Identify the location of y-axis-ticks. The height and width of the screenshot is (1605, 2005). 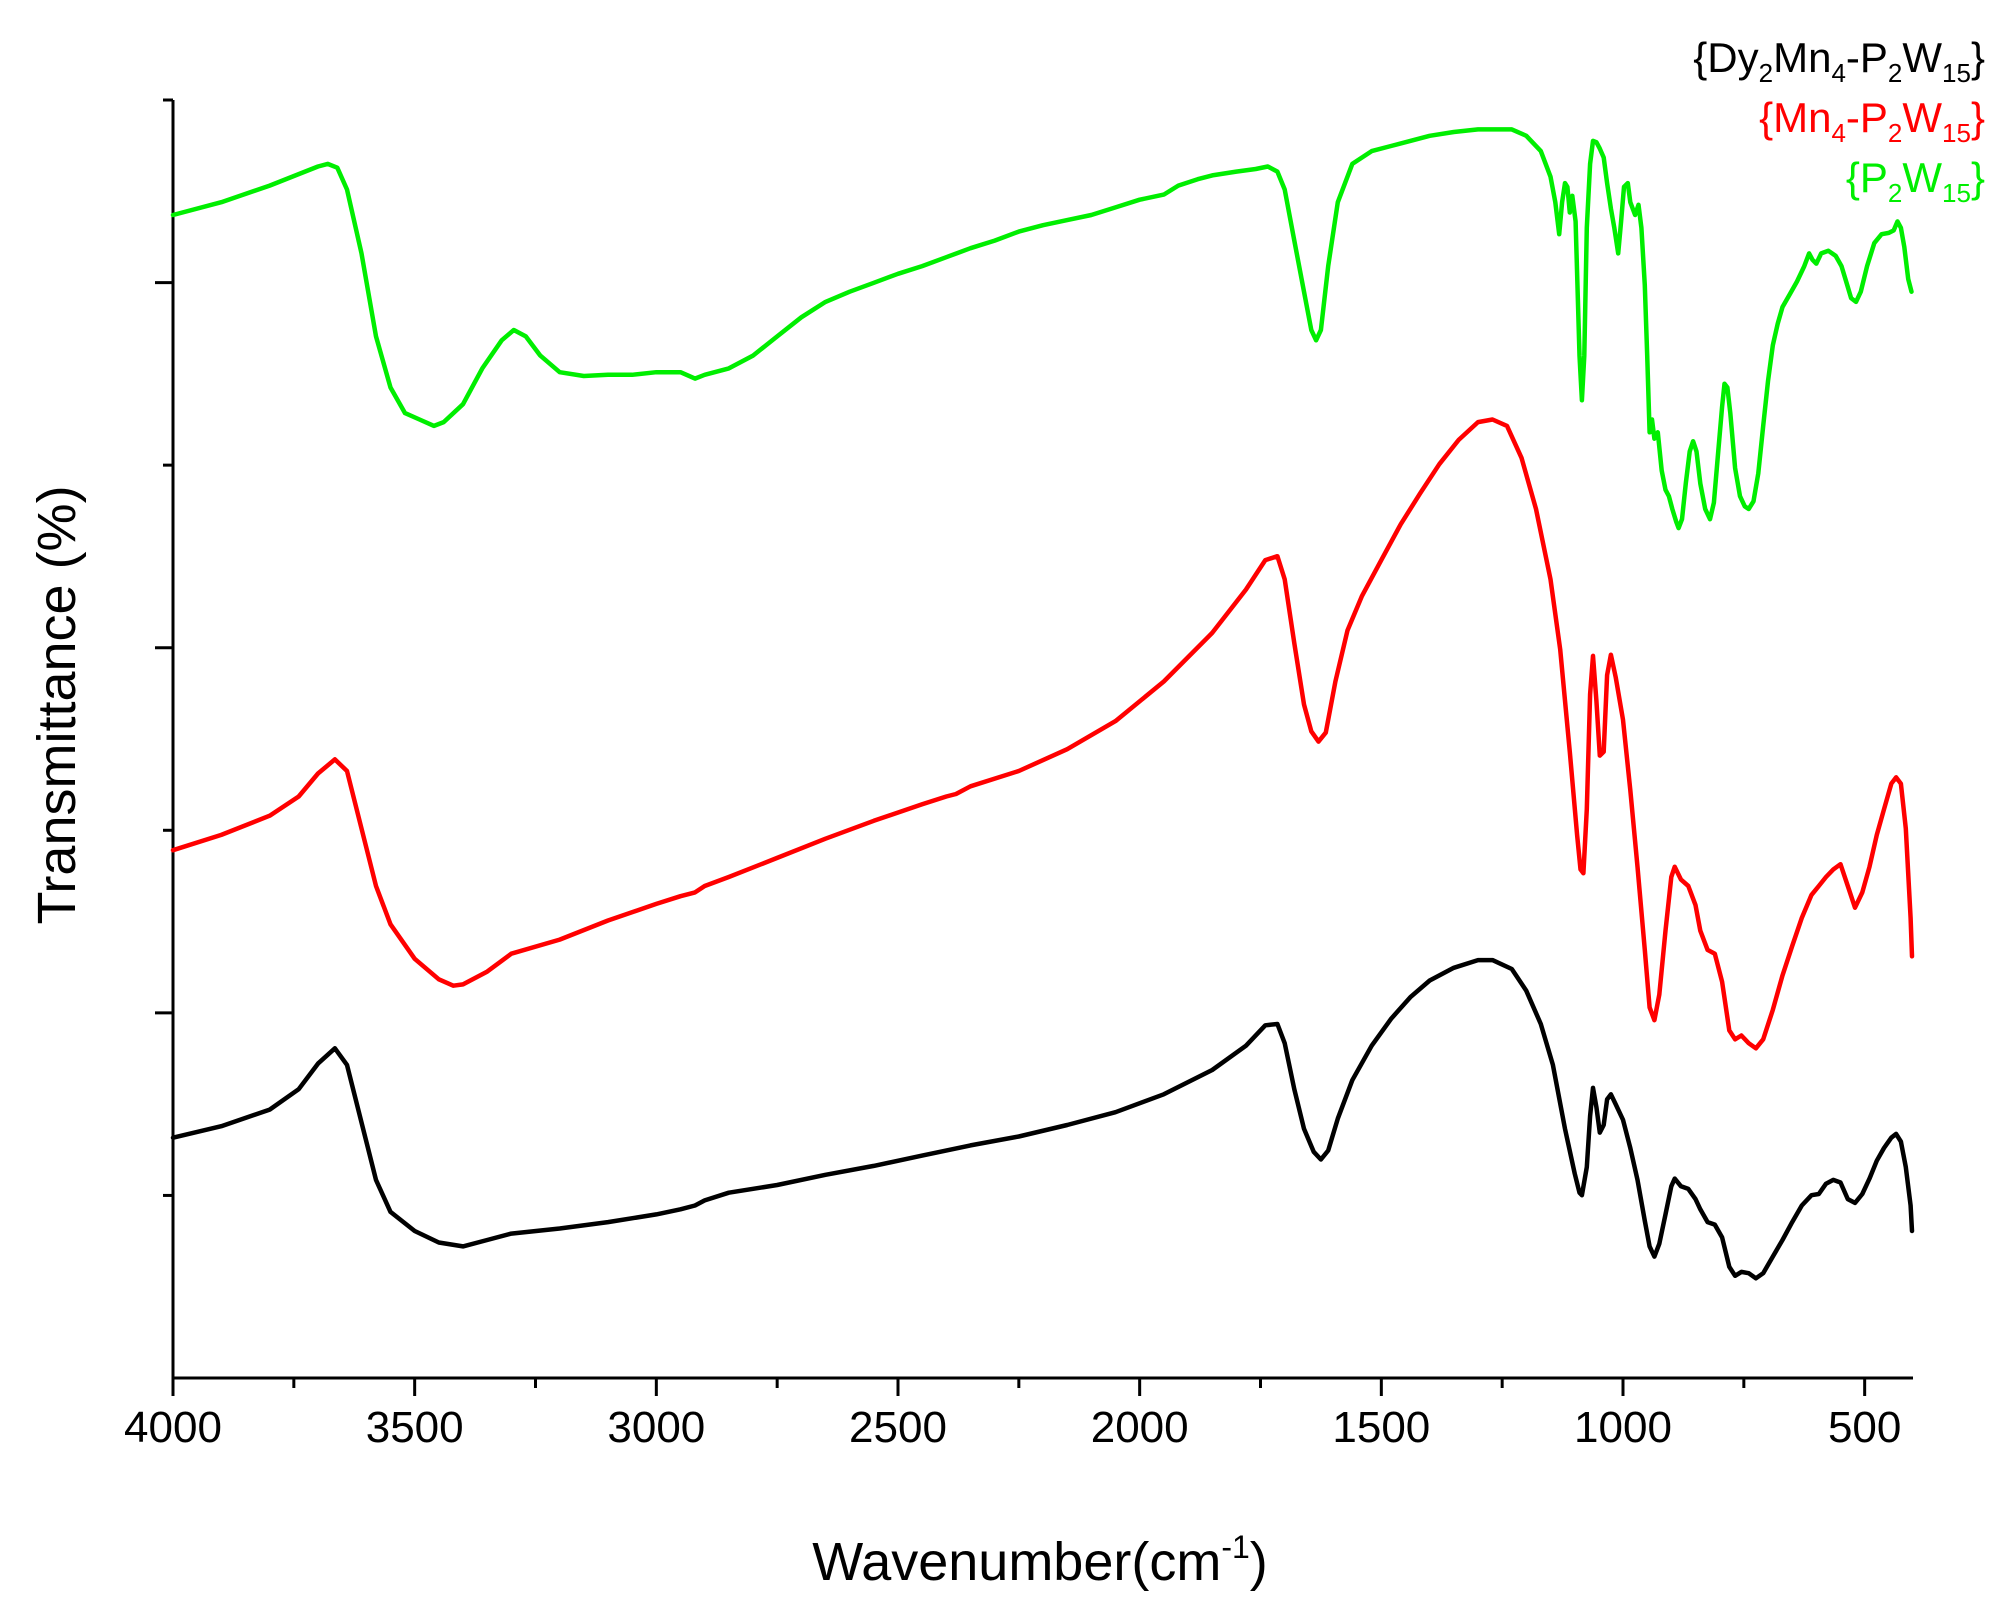
(164, 647).